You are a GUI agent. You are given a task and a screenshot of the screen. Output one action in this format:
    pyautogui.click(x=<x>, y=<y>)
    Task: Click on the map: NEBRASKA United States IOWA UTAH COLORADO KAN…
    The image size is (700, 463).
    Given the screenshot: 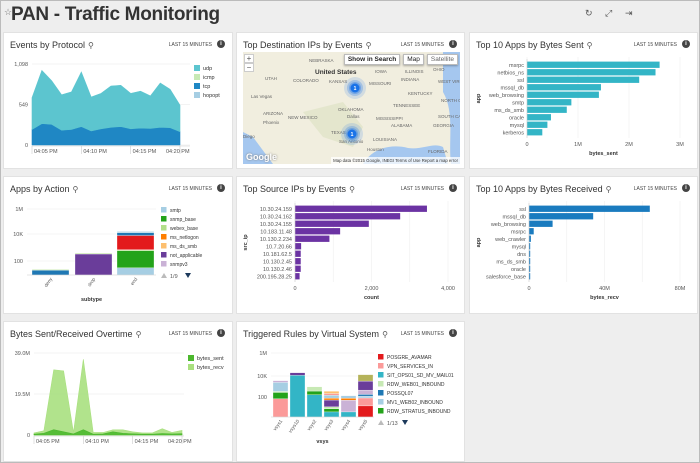 What is the action you would take?
    pyautogui.click(x=351, y=108)
    